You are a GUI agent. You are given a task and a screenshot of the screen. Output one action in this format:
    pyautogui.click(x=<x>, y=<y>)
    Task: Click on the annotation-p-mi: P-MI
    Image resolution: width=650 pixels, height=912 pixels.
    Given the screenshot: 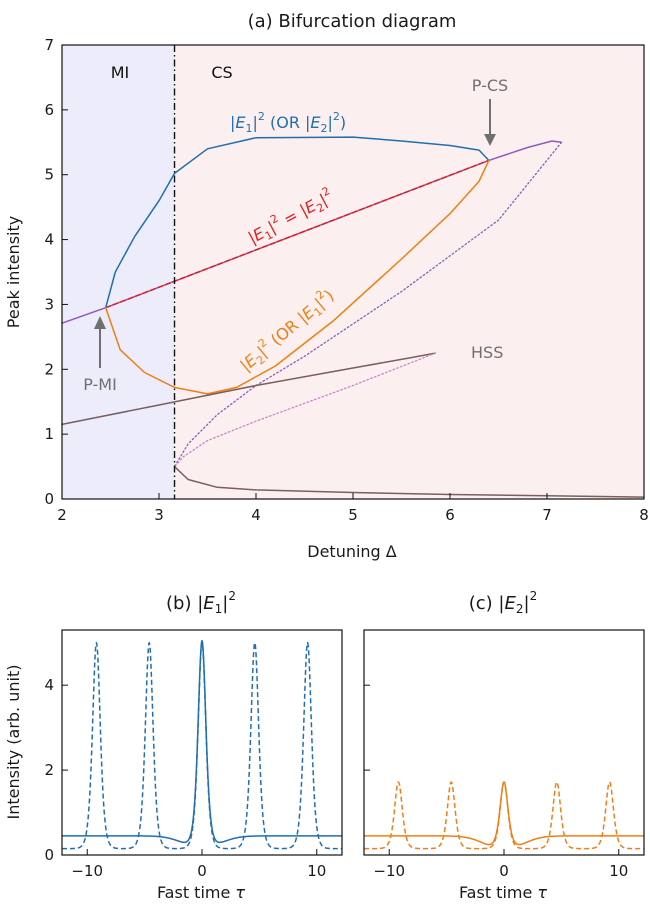 What is the action you would take?
    pyautogui.click(x=100, y=384)
    